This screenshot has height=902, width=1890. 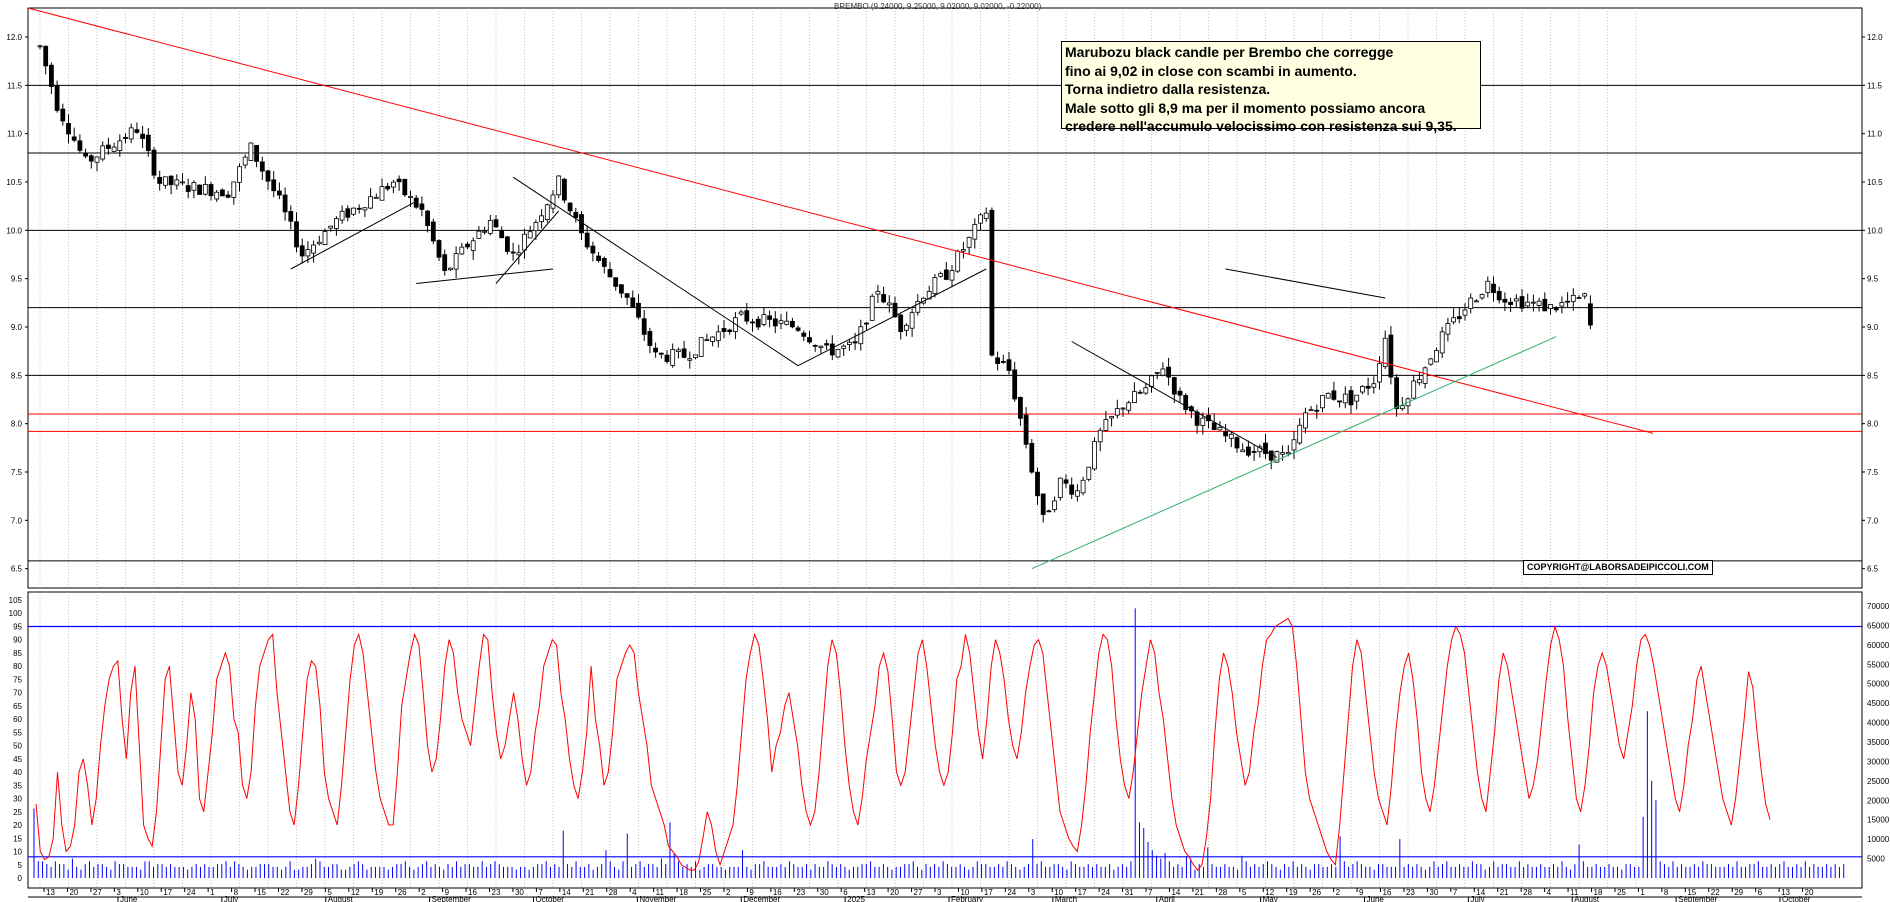 I want to click on osc-tick-label: 60, so click(x=17, y=719).